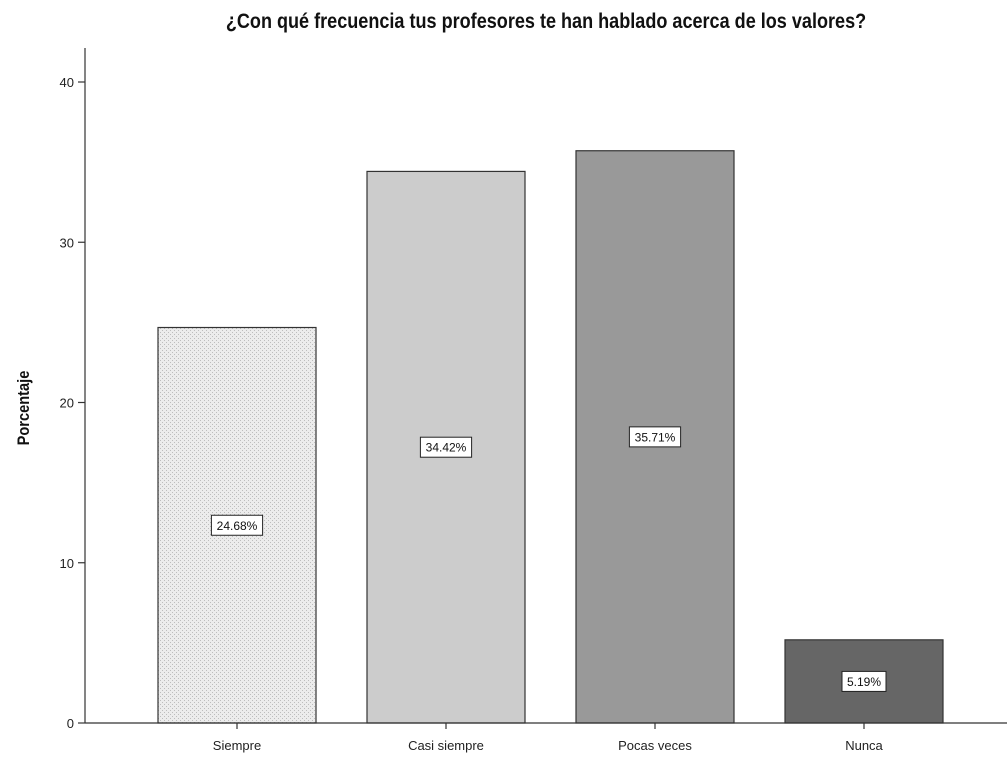 The height and width of the screenshot is (757, 1007). I want to click on x-tick-label: Siempre, so click(237, 745).